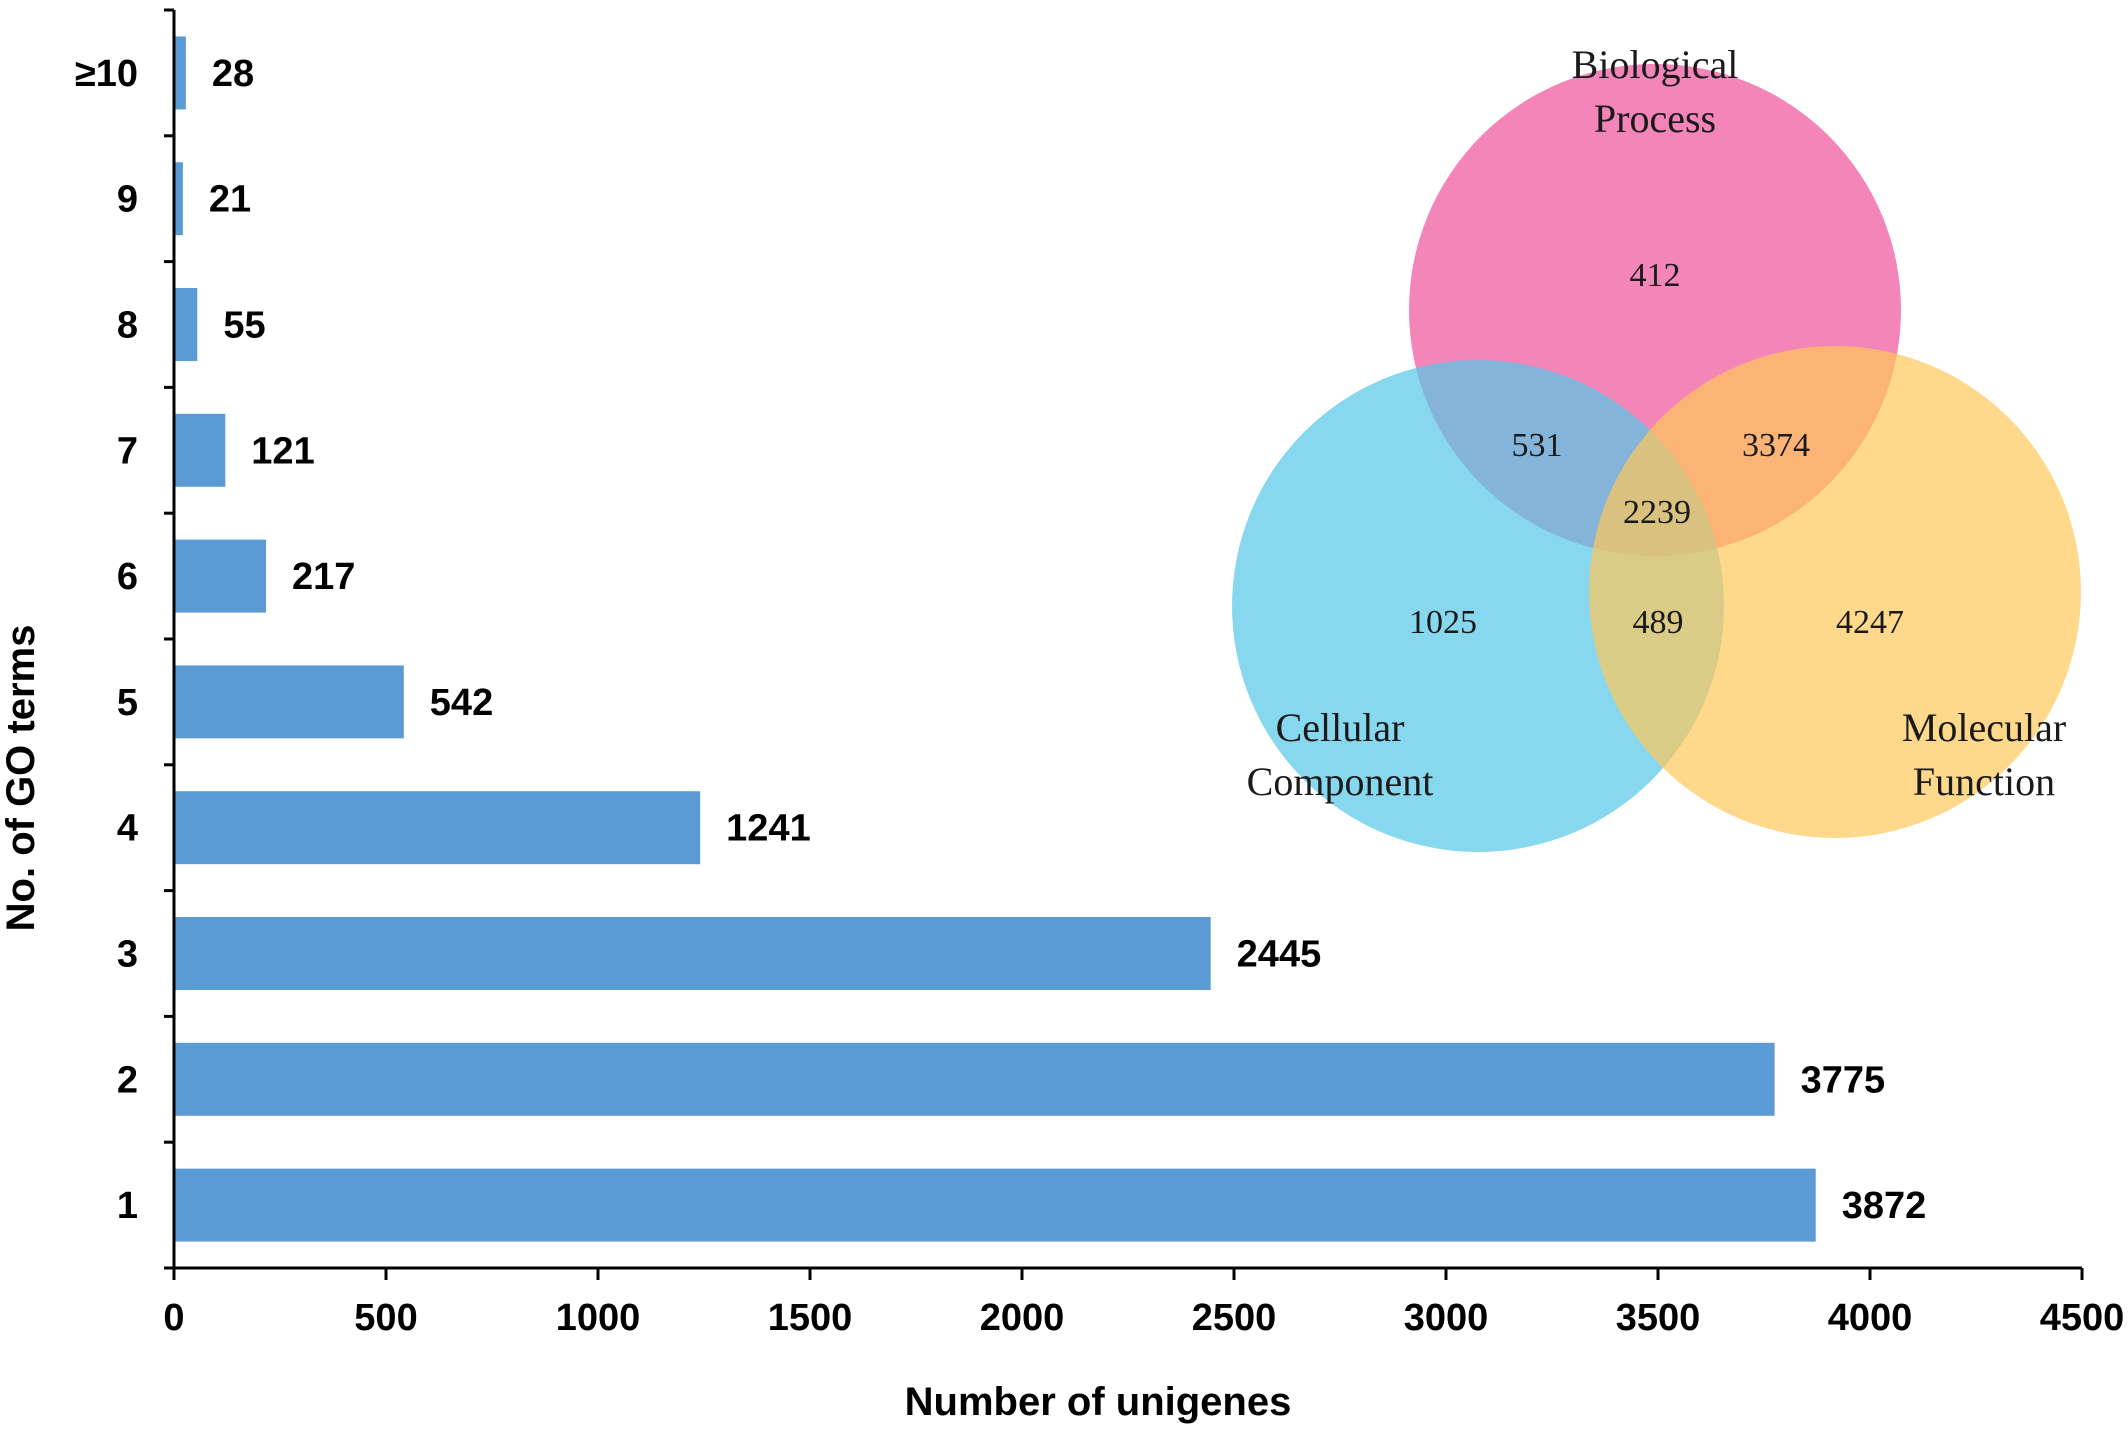  Describe the element at coordinates (1340, 781) in the screenshot. I see `venn-label-cc-line2: Component` at that location.